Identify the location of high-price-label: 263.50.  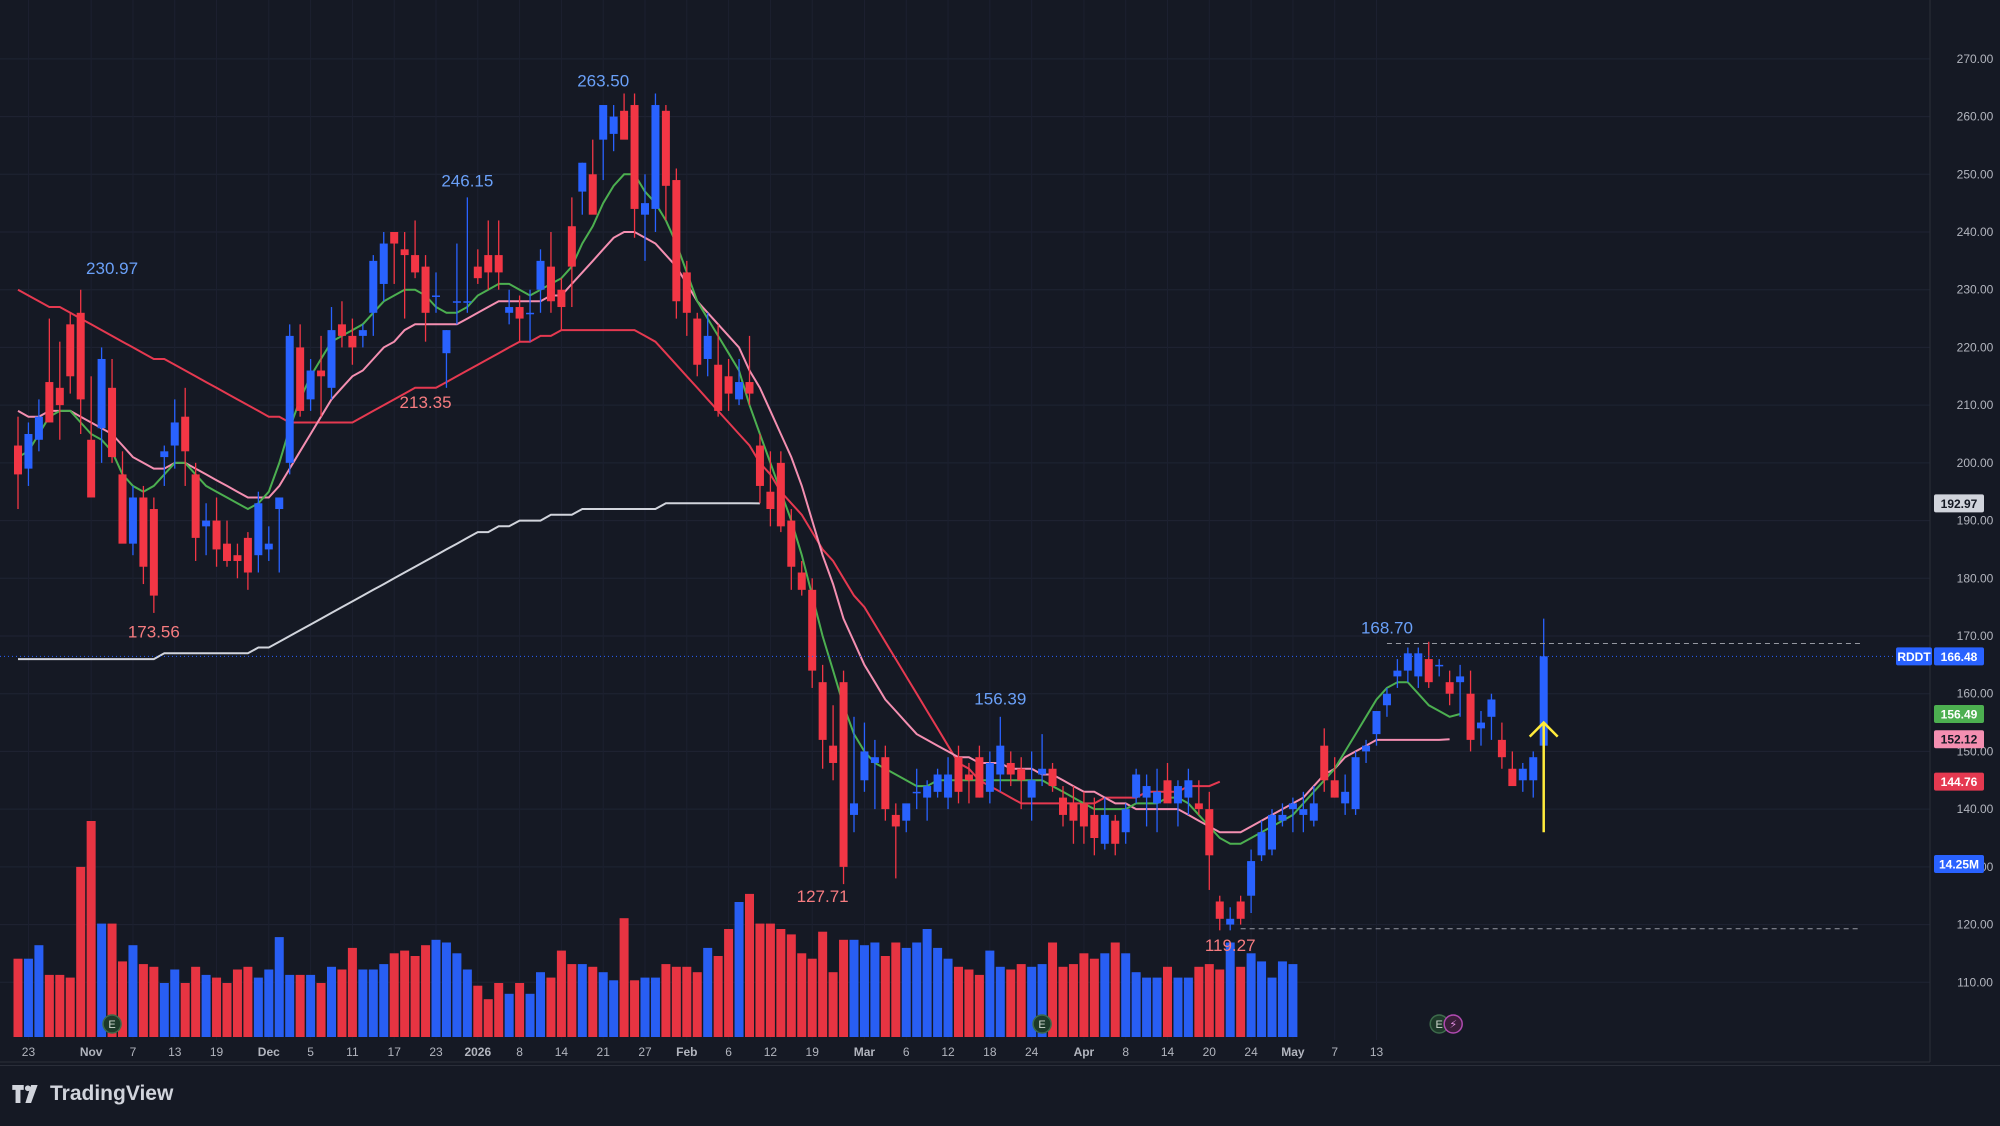
(603, 80).